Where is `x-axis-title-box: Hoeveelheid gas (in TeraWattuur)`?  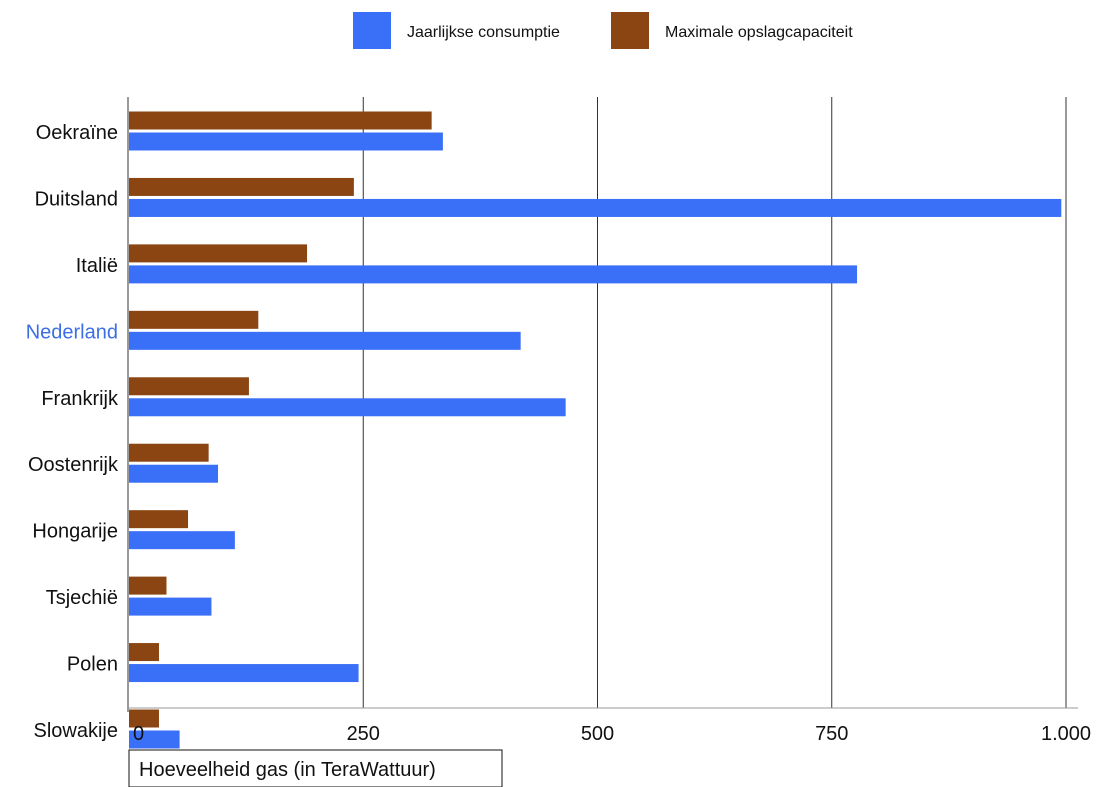 x-axis-title-box: Hoeveelheid gas (in TeraWattuur) is located at coordinates (315, 768).